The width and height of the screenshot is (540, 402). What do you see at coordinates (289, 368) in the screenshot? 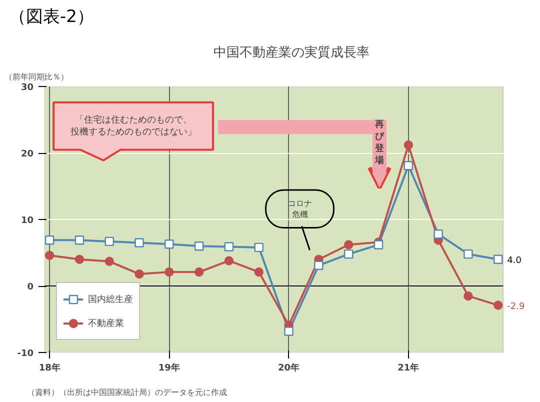
I see `x-tick-label: 20年` at bounding box center [289, 368].